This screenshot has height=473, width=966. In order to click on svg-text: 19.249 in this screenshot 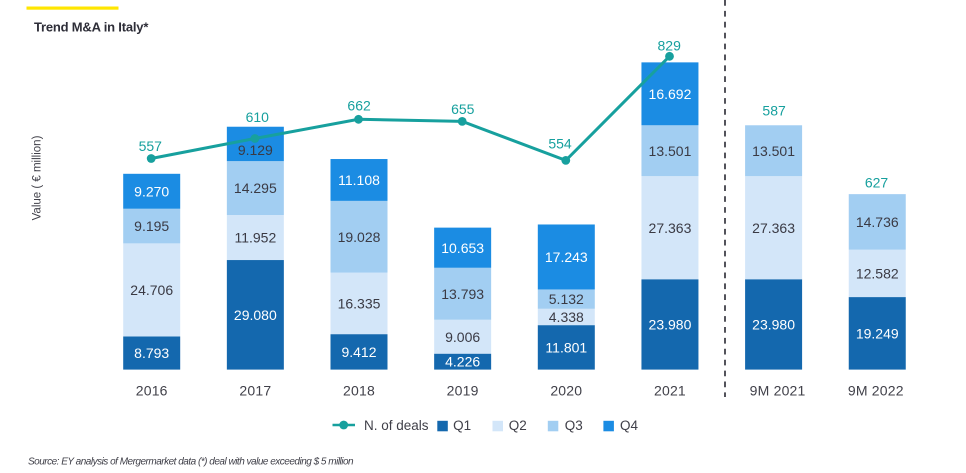, I will do `click(877, 333)`.